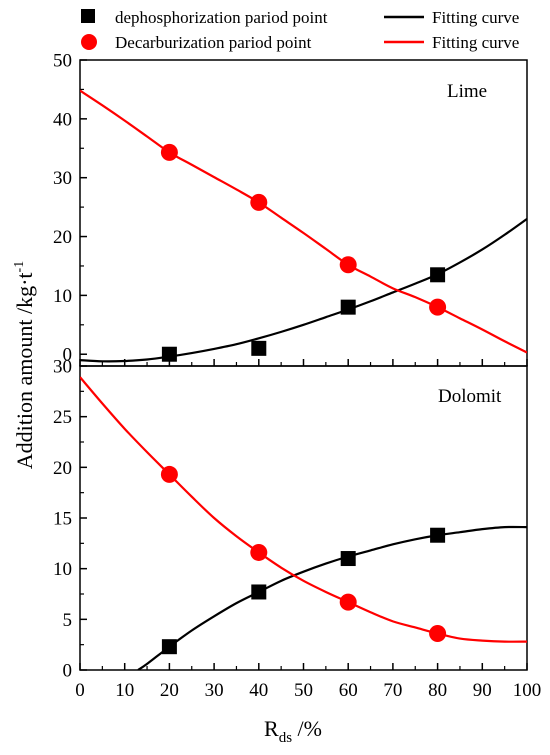 The height and width of the screenshot is (755, 550). What do you see at coordinates (62, 468) in the screenshot?
I see `y-tick-label-dolomit: 20` at bounding box center [62, 468].